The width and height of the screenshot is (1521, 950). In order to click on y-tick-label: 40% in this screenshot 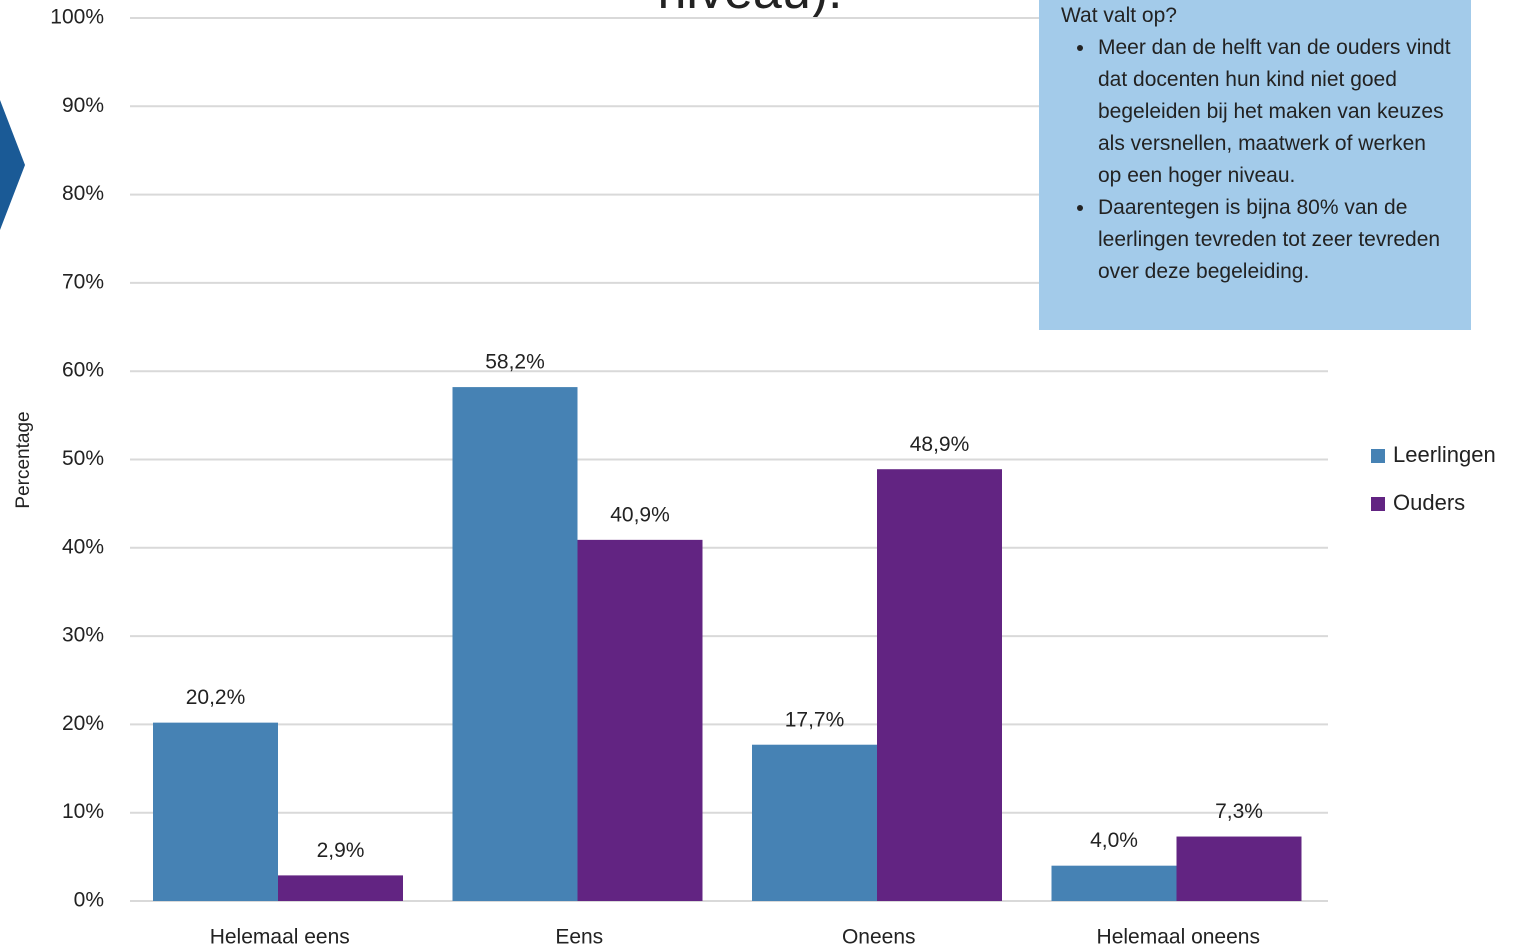, I will do `click(83, 546)`.